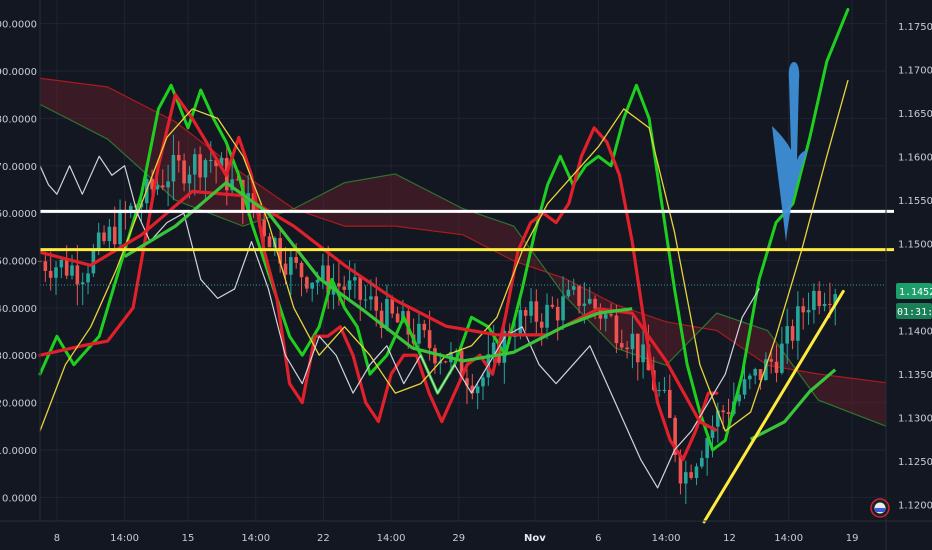  What do you see at coordinates (18, 119) in the screenshot?
I see `left-axis-tick: 80.0000` at bounding box center [18, 119].